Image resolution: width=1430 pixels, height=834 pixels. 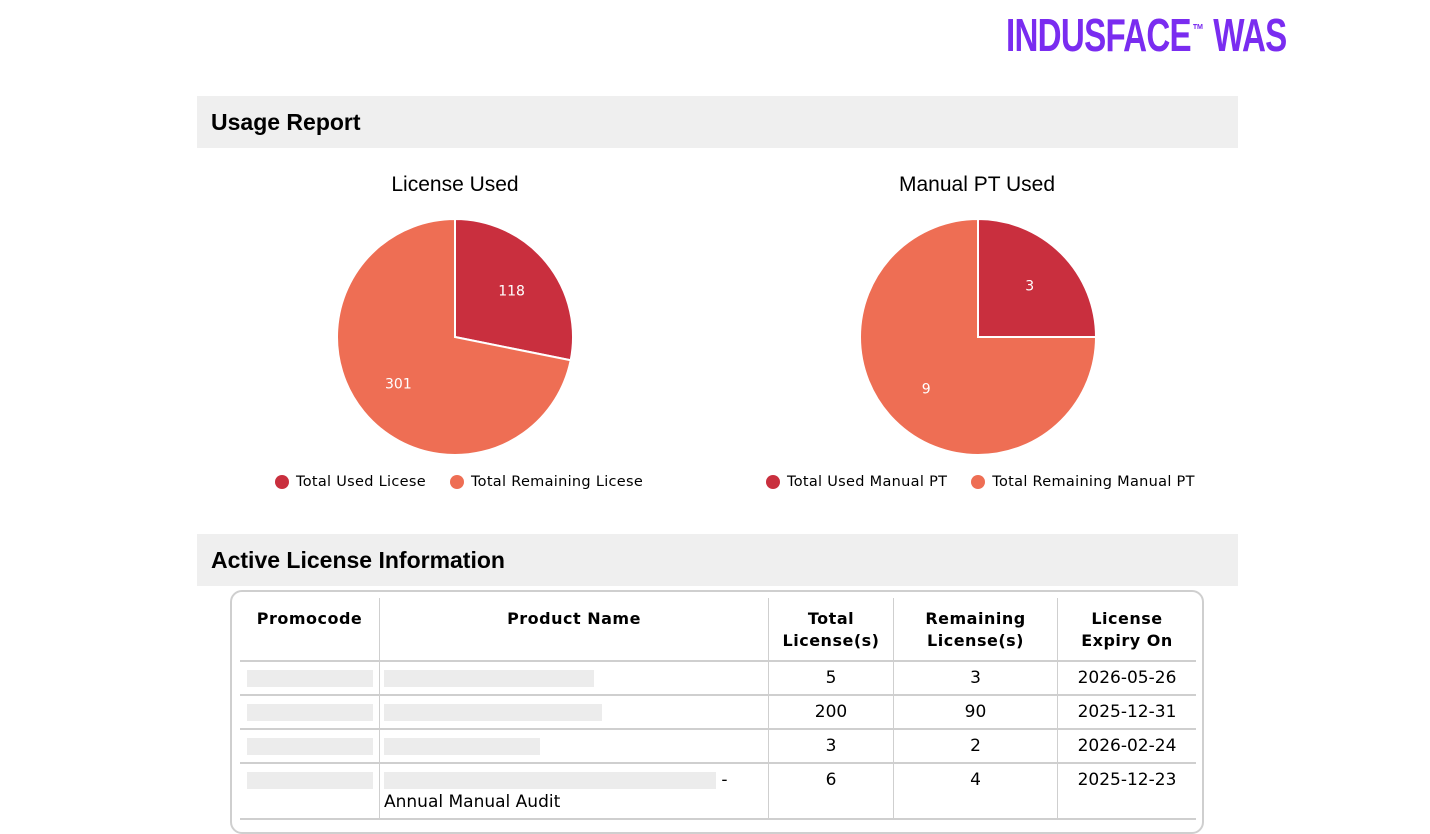 I want to click on legend-item-remaining: Total Remaining Manual PT, so click(x=1082, y=482).